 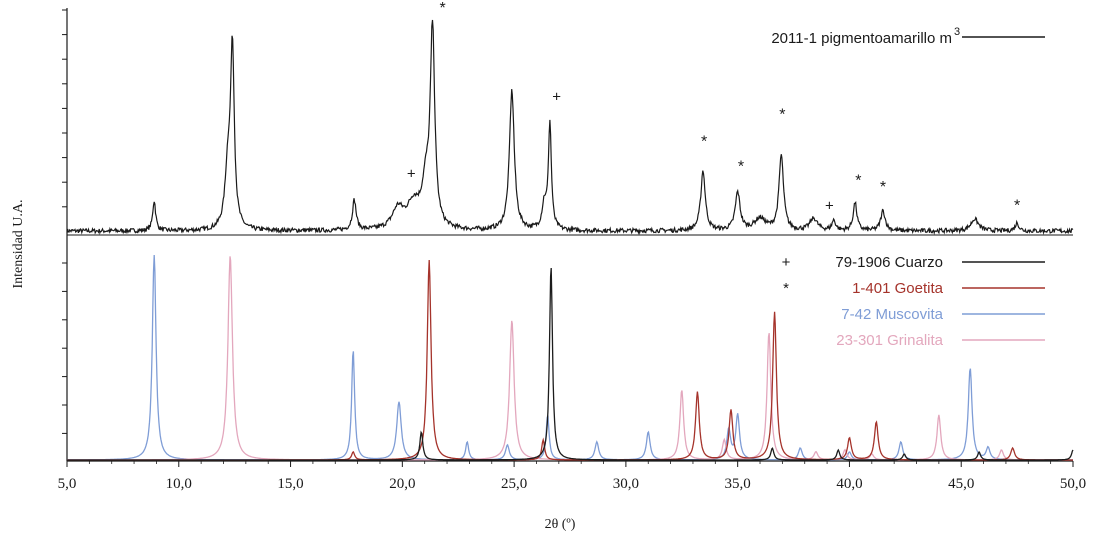 What do you see at coordinates (961, 484) in the screenshot?
I see `x-tick-label: 45,0` at bounding box center [961, 484].